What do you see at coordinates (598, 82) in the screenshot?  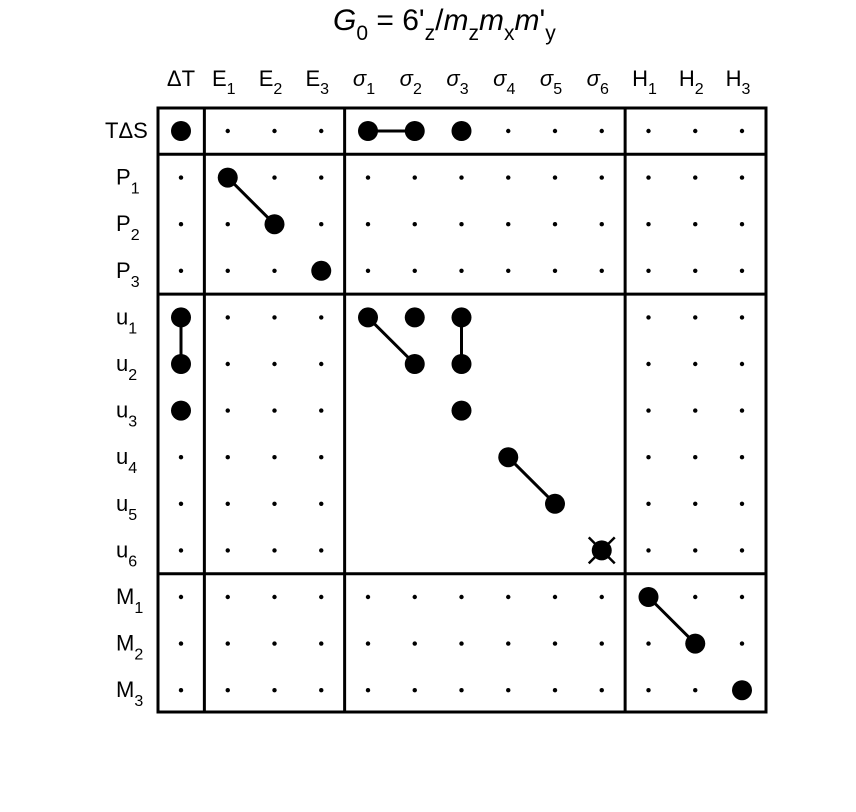 I see `column-label: σ6` at bounding box center [598, 82].